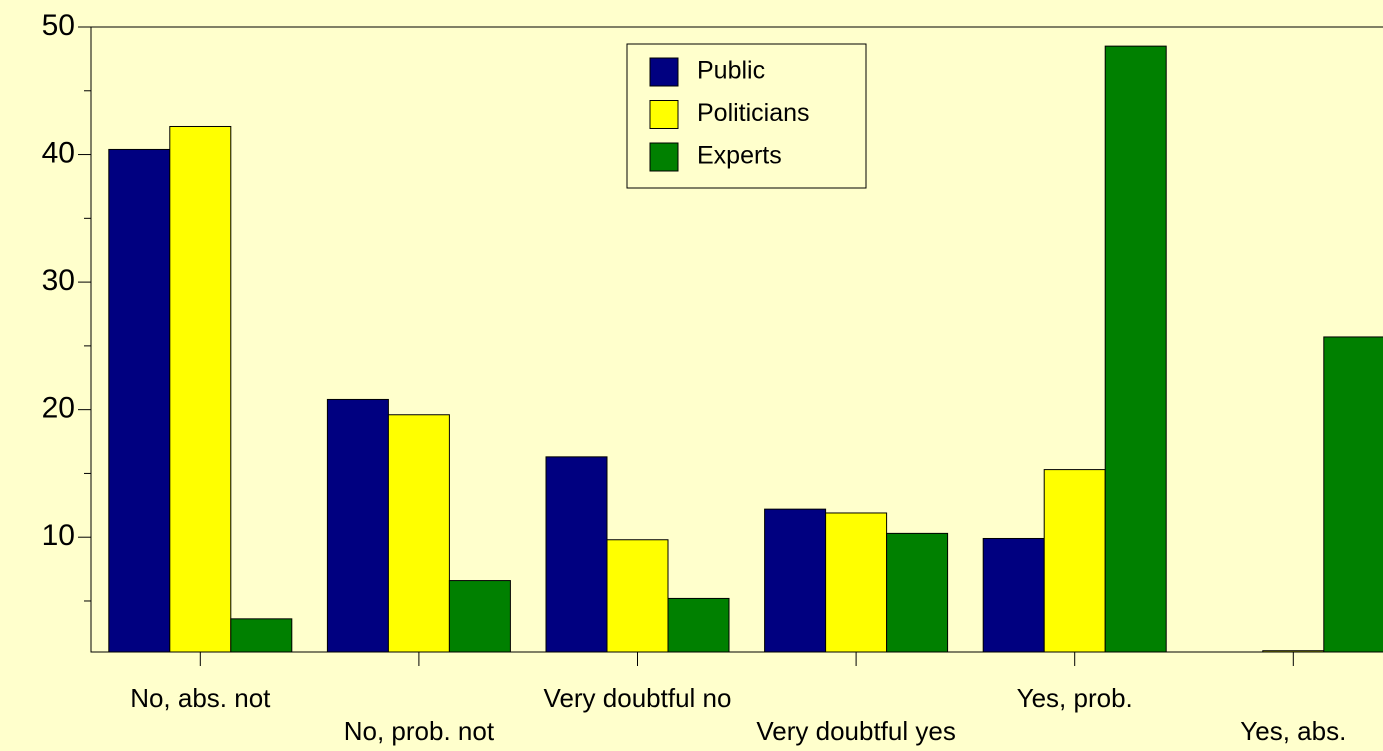 This screenshot has width=1383, height=751. What do you see at coordinates (1075, 698) in the screenshot?
I see `x-tick-label: Yes, prob.` at bounding box center [1075, 698].